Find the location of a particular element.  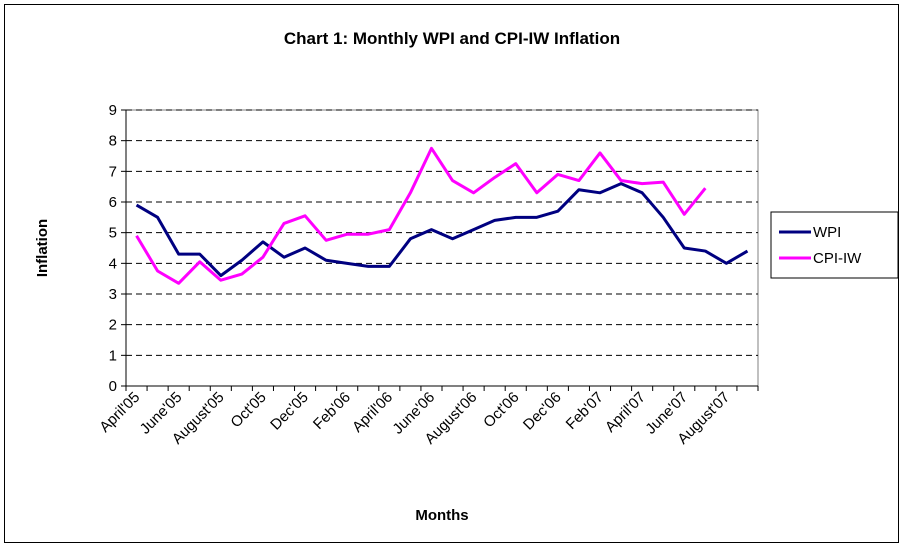

y-tick-label: 3 is located at coordinates (113, 294).